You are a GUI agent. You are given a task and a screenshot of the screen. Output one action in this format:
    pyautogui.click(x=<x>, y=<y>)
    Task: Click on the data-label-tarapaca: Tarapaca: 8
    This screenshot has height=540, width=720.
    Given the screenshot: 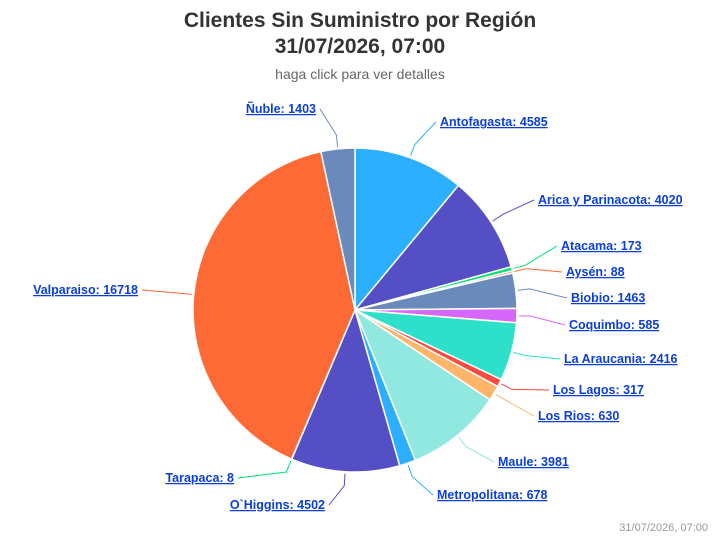 What is the action you would take?
    pyautogui.click(x=199, y=478)
    